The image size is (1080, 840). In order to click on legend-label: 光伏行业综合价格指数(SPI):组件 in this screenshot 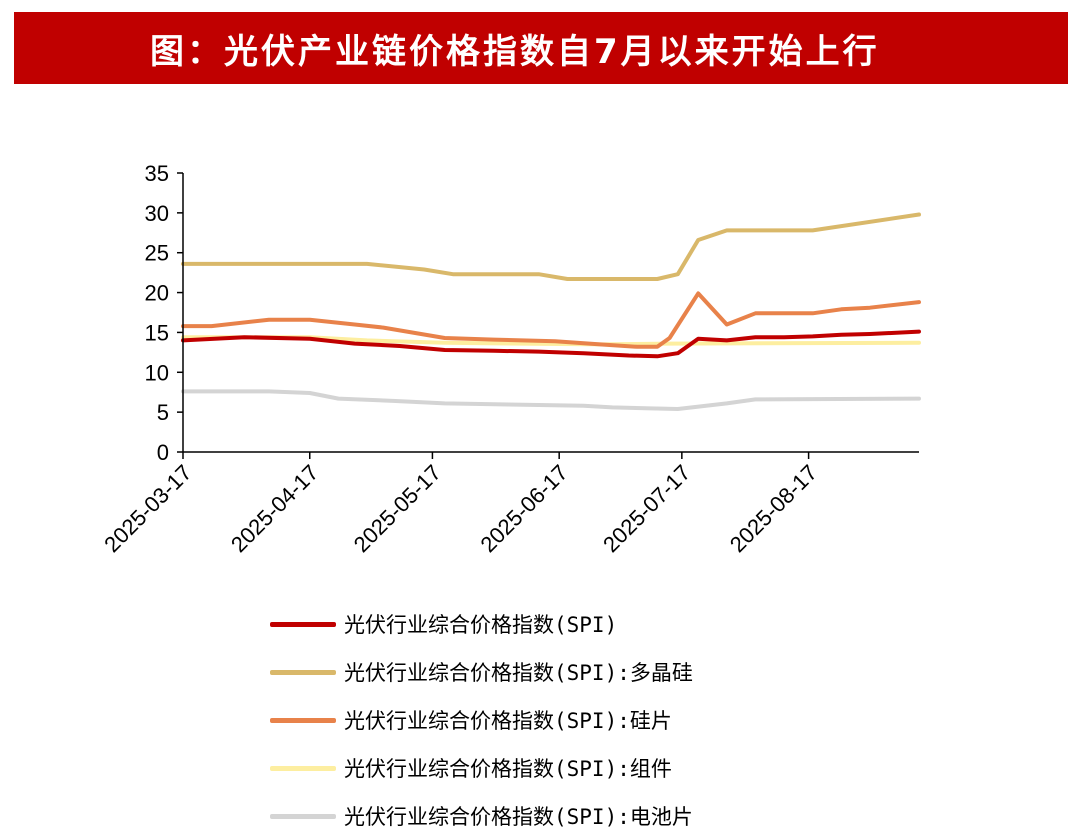, I will do `click(508, 769)`.